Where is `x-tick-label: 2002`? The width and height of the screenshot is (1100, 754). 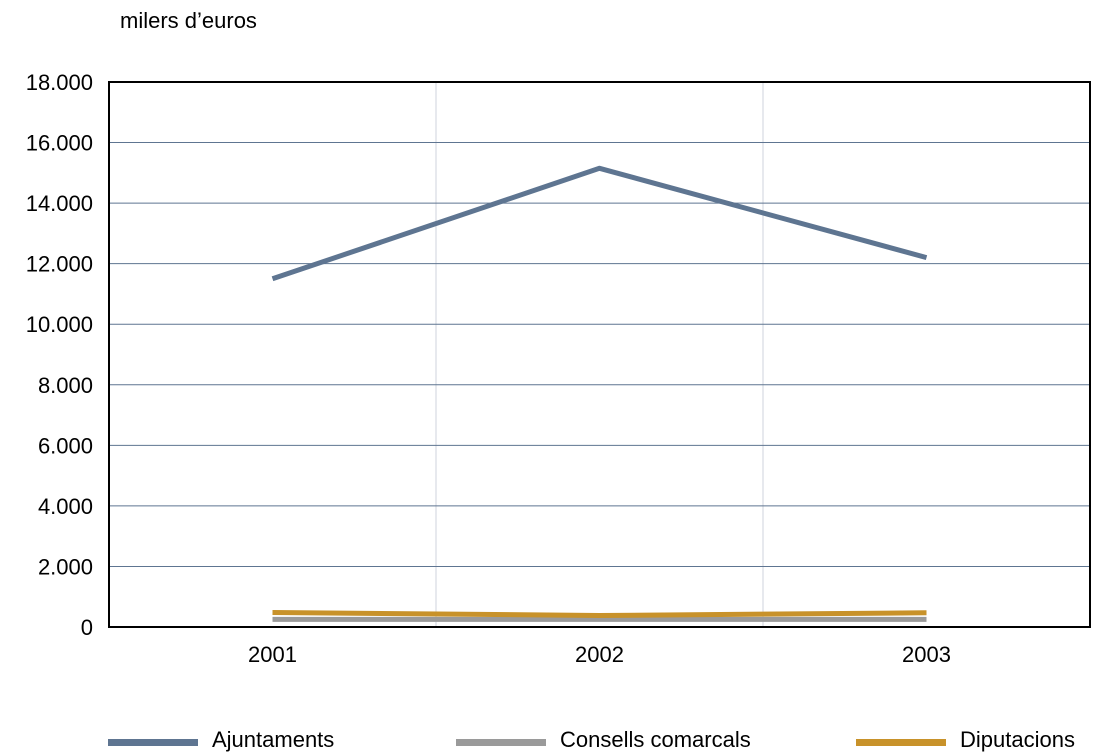
x-tick-label: 2002 is located at coordinates (599, 654).